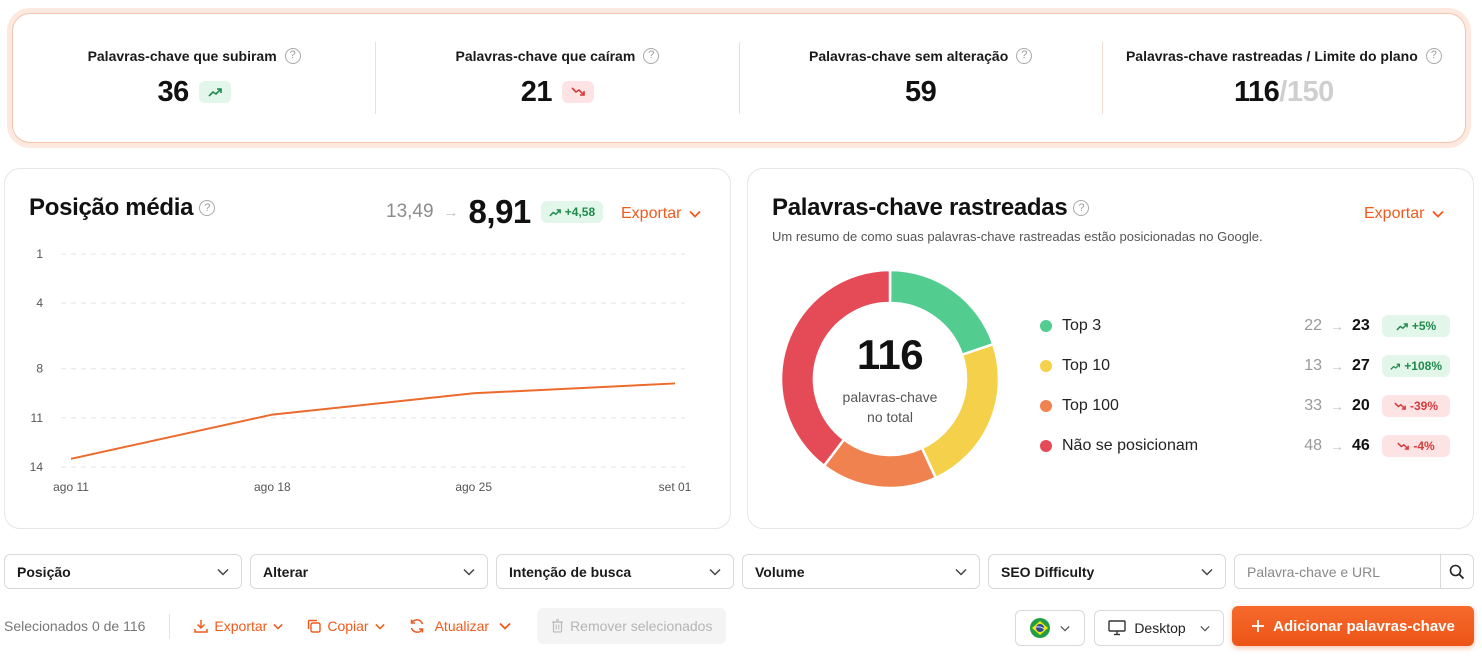  I want to click on y-tick-label: 1, so click(39, 254).